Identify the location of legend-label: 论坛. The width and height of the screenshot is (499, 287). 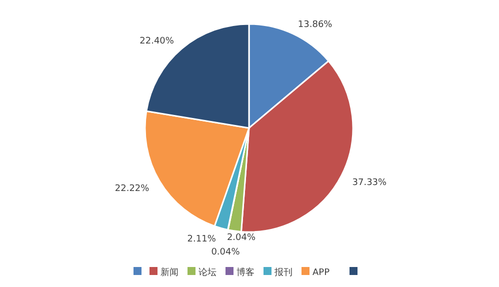
(207, 272).